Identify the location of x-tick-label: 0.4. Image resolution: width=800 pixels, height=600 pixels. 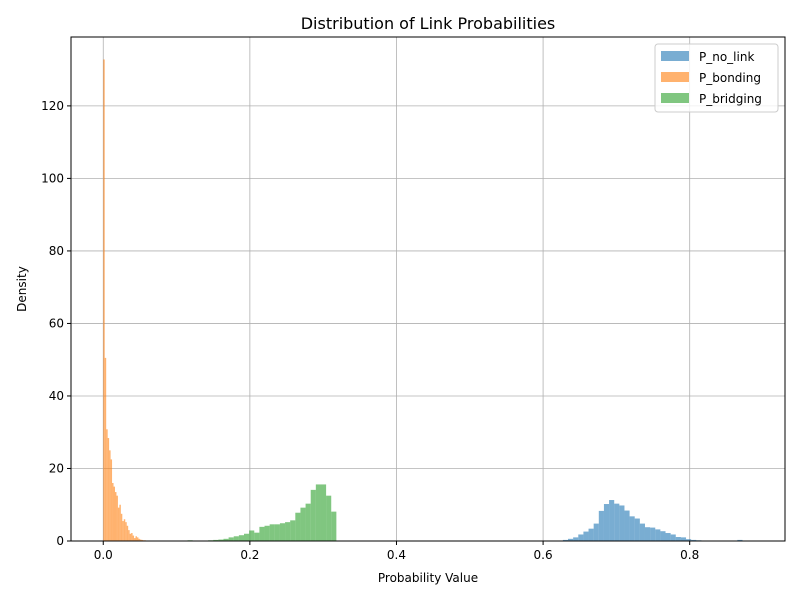
(396, 555).